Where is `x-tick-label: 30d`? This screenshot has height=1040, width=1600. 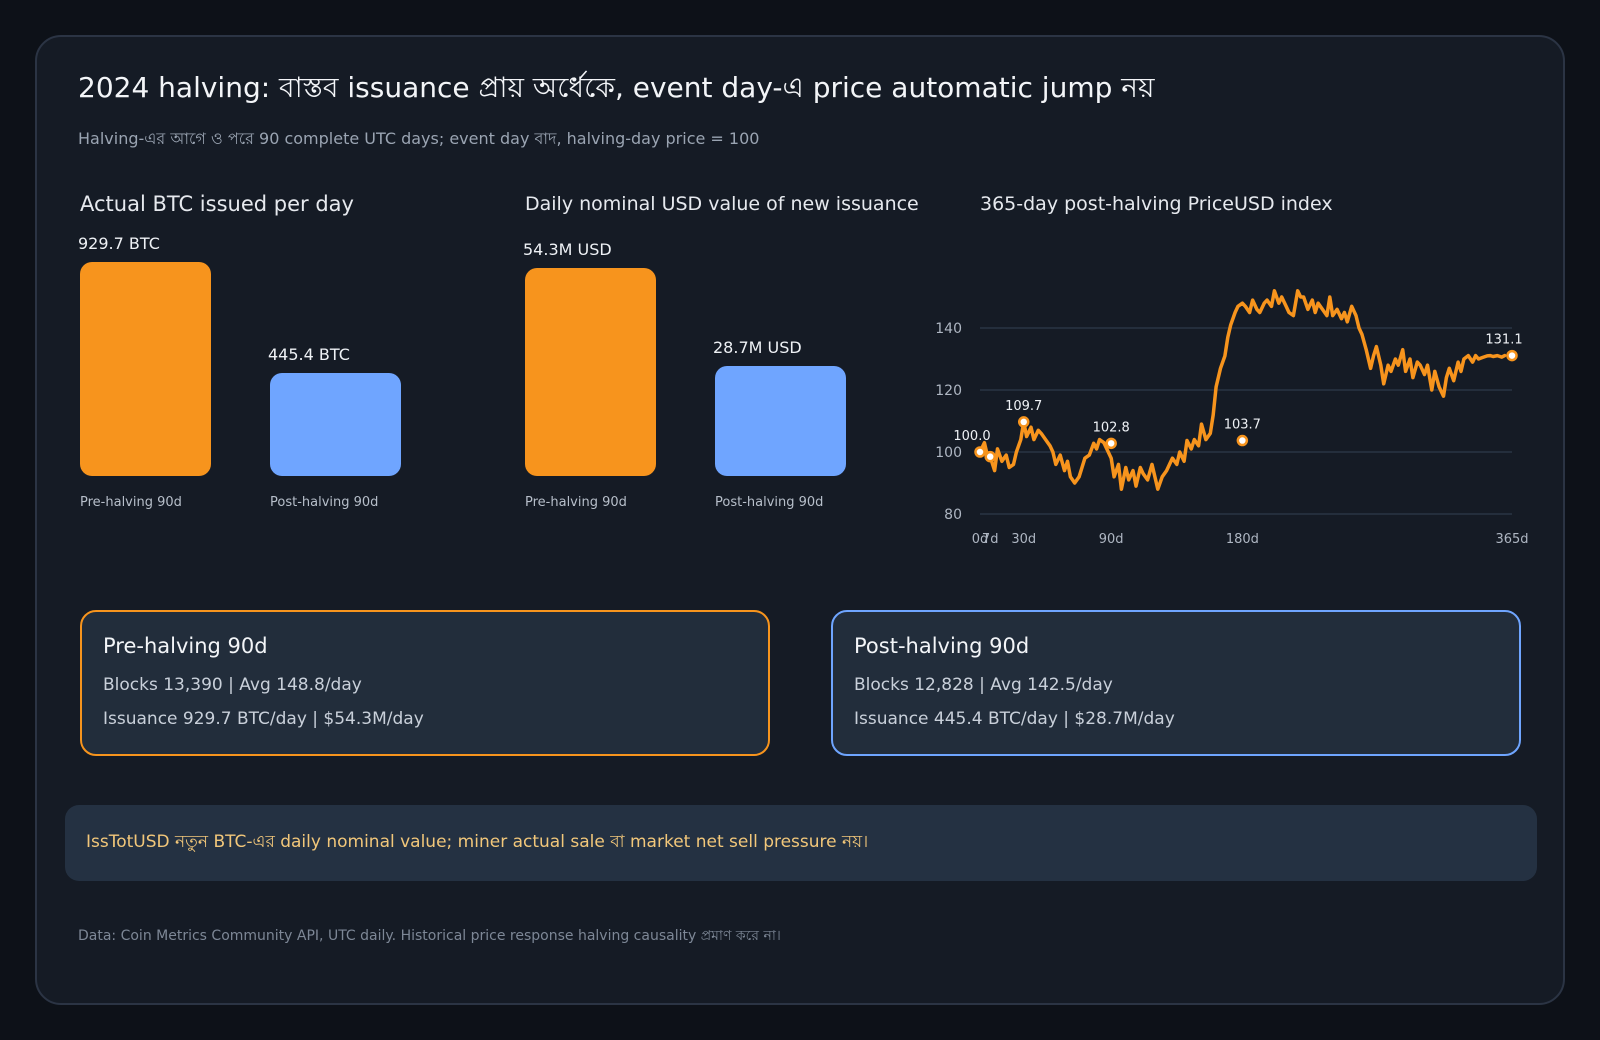
x-tick-label: 30d is located at coordinates (1023, 539).